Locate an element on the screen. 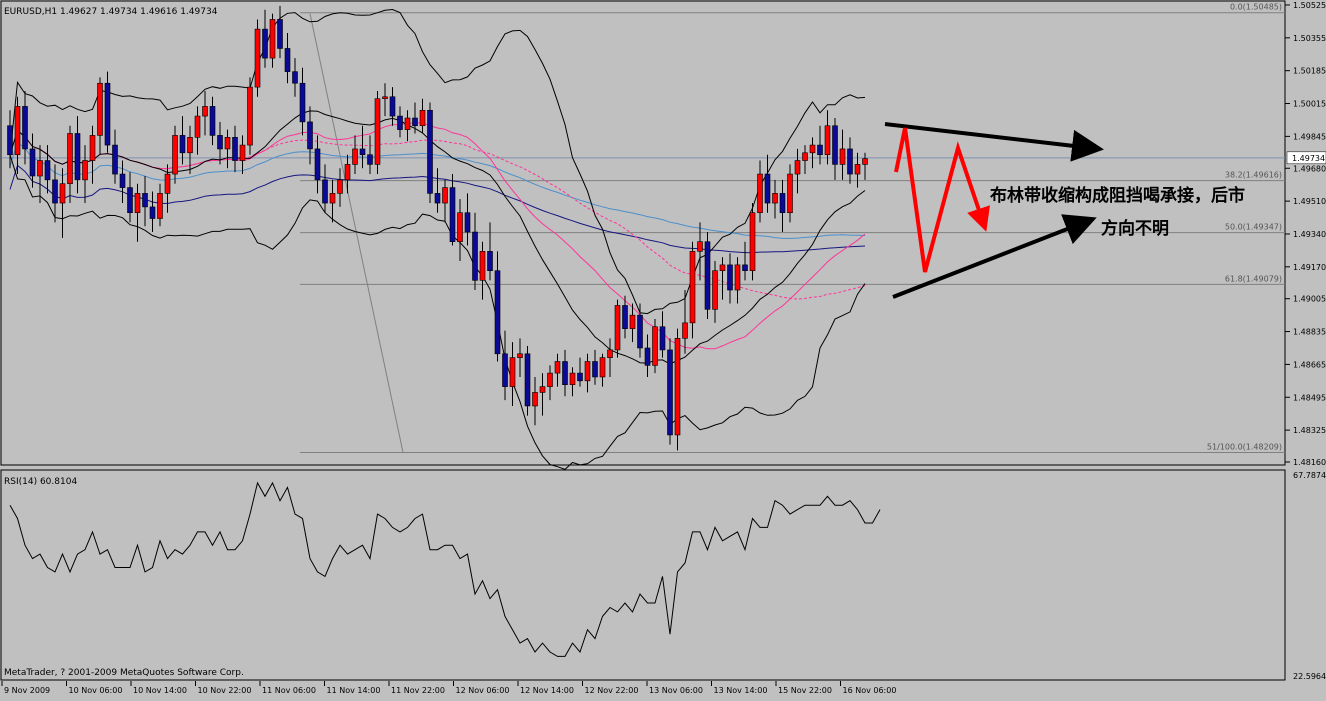  red-zigzag-arrow is located at coordinates (942, 200).